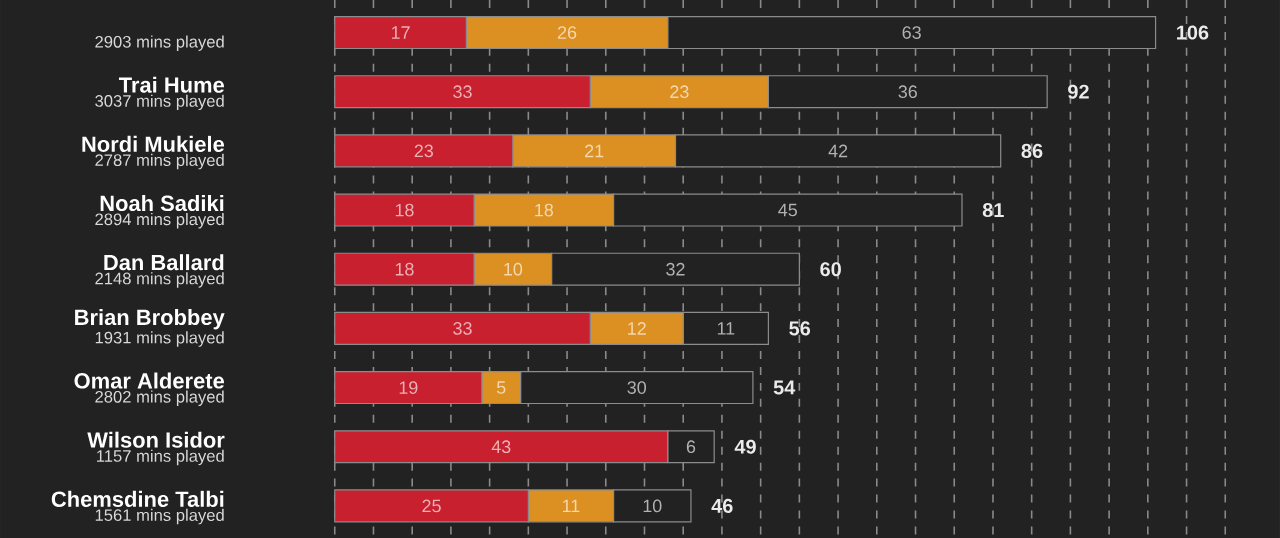 This screenshot has height=538, width=1280. What do you see at coordinates (156, 439) in the screenshot?
I see `y-tick-label: Wilson Isidor` at bounding box center [156, 439].